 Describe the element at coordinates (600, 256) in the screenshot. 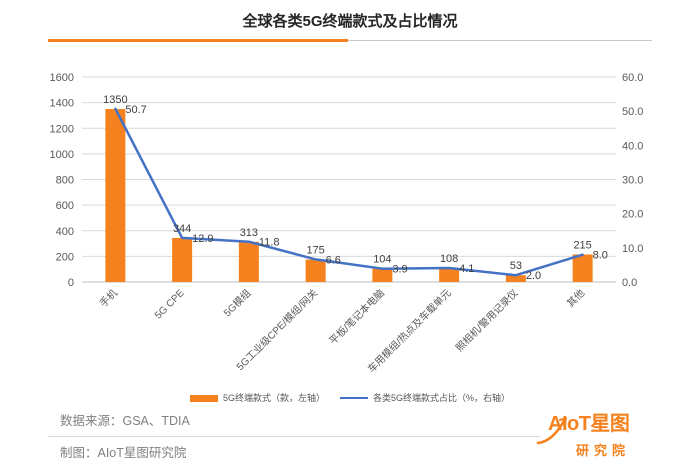

I see `line-value-label: 8.0` at that location.